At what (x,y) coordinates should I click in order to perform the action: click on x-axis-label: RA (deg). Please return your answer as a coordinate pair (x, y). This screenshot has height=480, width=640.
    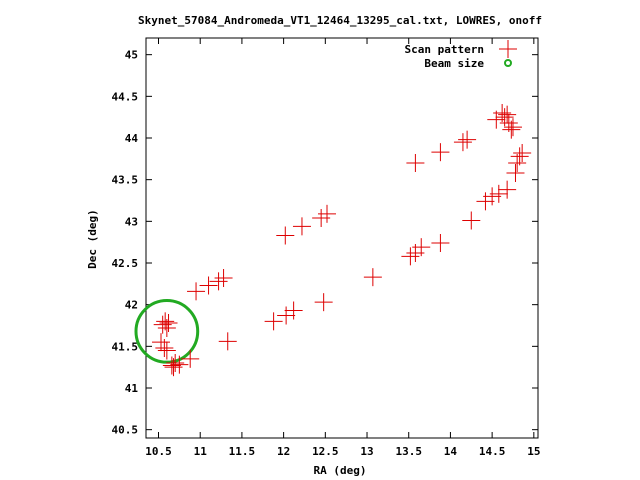
    Looking at the image, I should click on (340, 470).